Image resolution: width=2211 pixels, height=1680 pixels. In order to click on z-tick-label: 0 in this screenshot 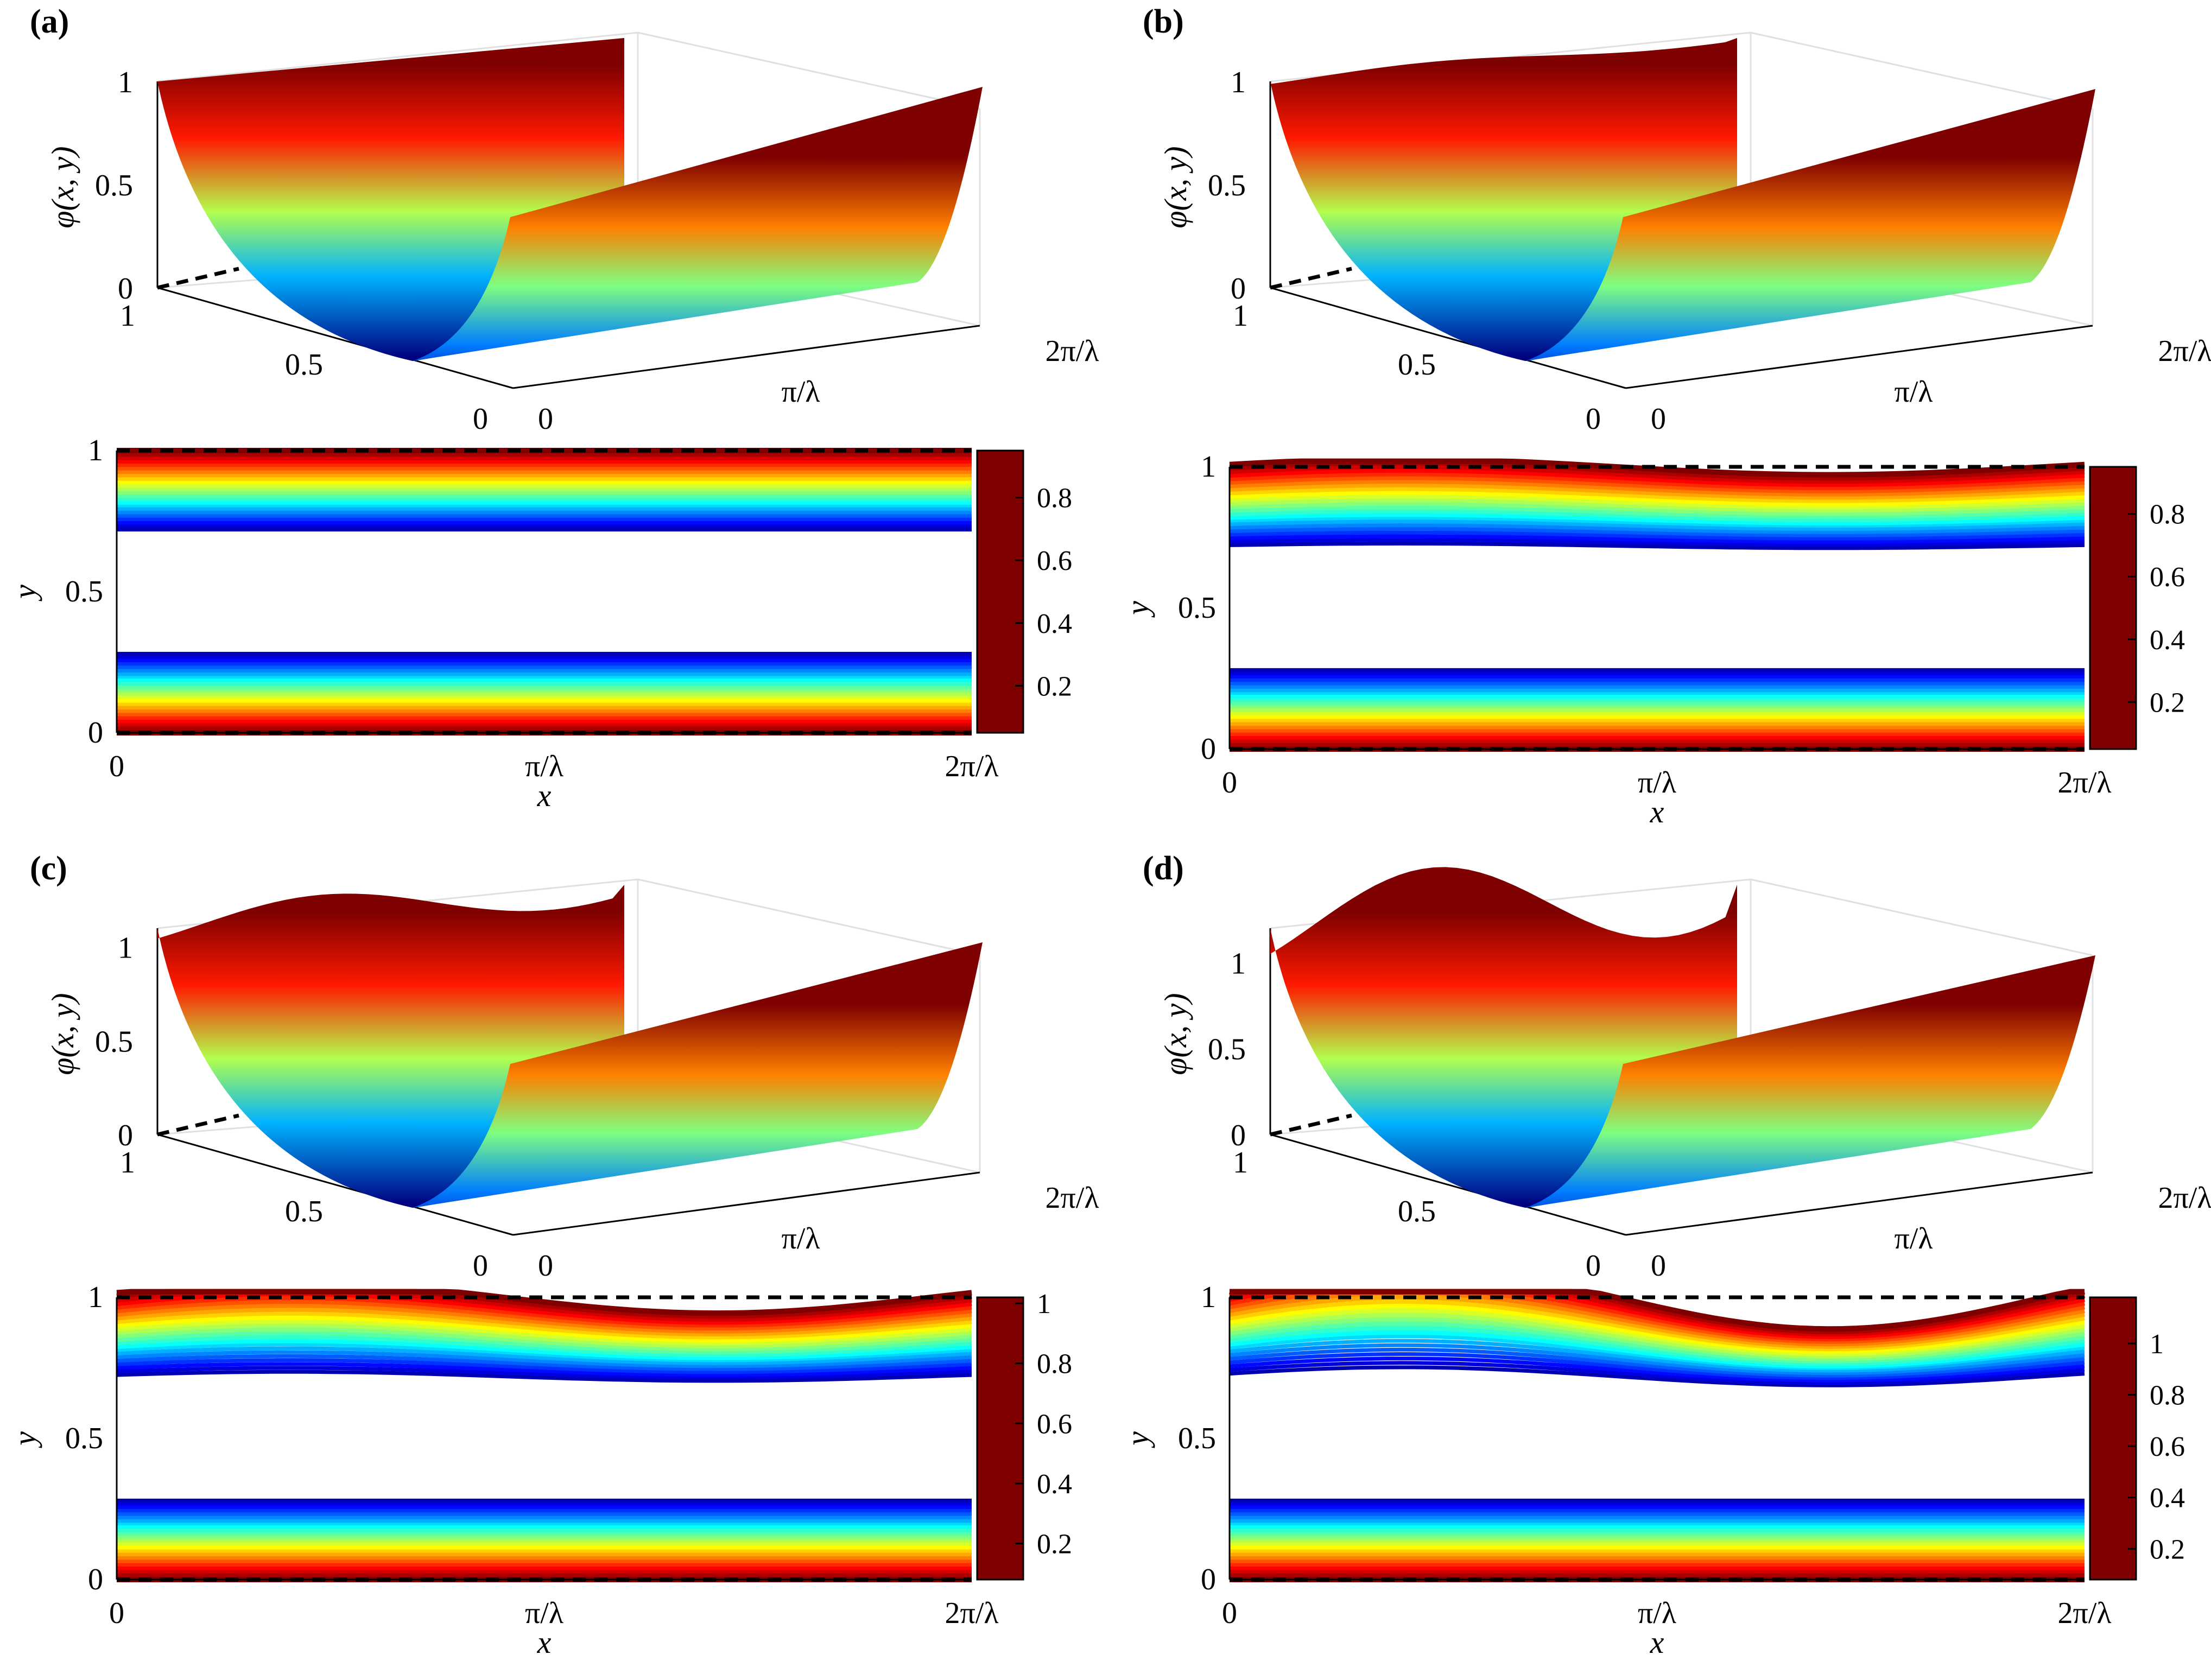, I will do `click(125, 1135)`.